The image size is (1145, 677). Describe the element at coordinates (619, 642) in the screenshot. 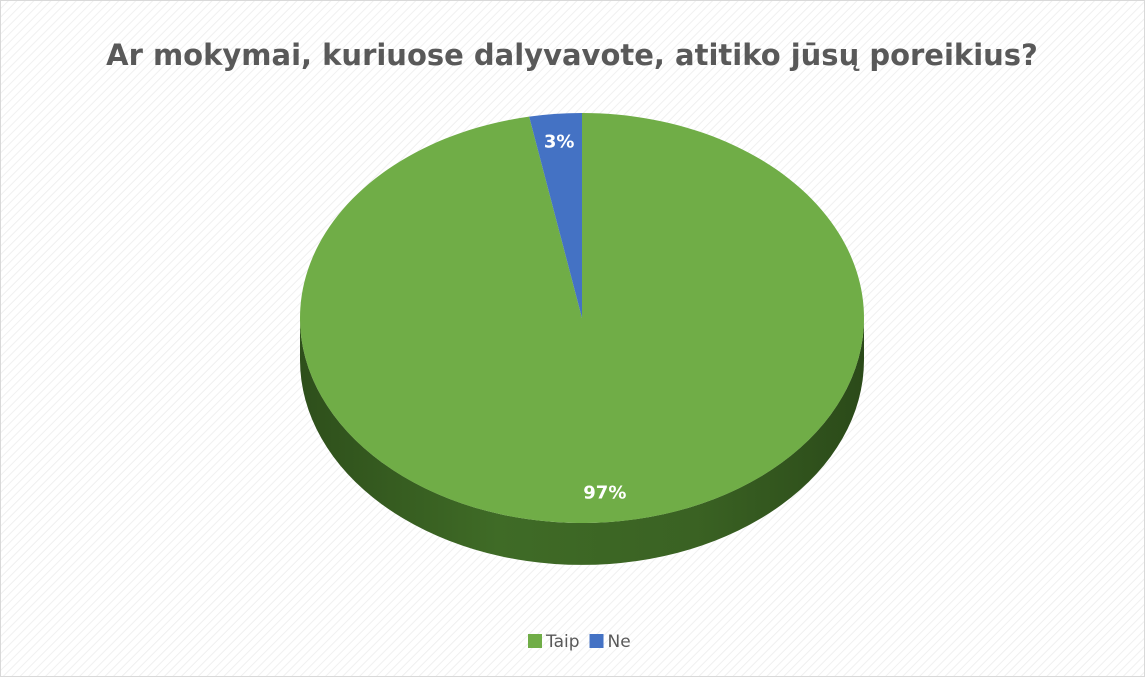

I see `legend-label: Ne` at that location.